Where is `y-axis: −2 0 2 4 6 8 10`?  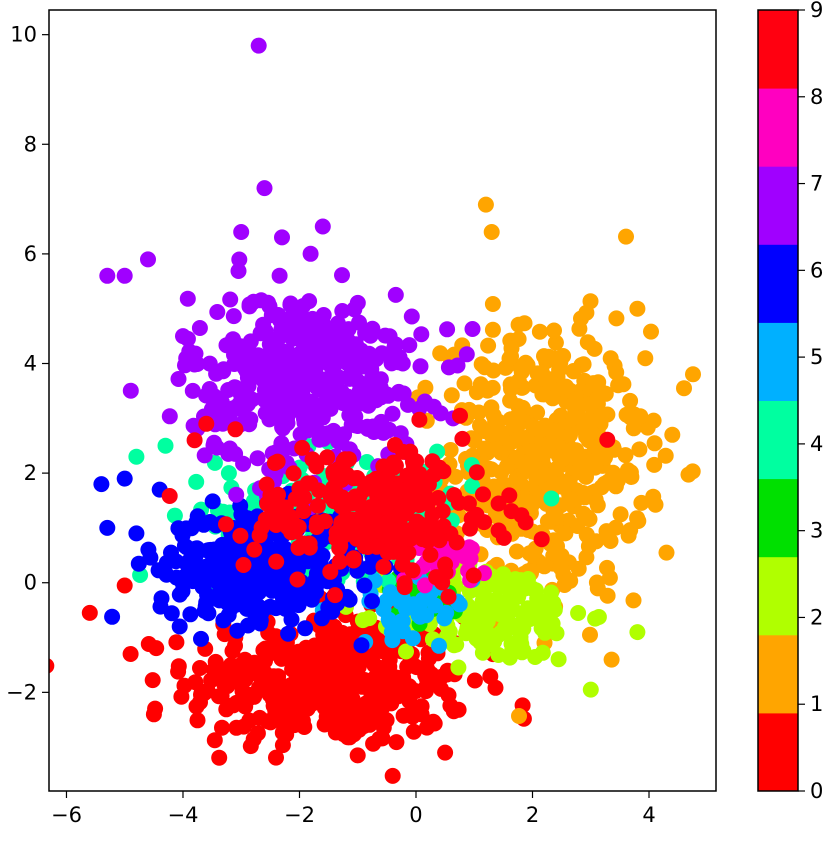
y-axis: −2 0 2 4 6 8 10 is located at coordinates (27, 363).